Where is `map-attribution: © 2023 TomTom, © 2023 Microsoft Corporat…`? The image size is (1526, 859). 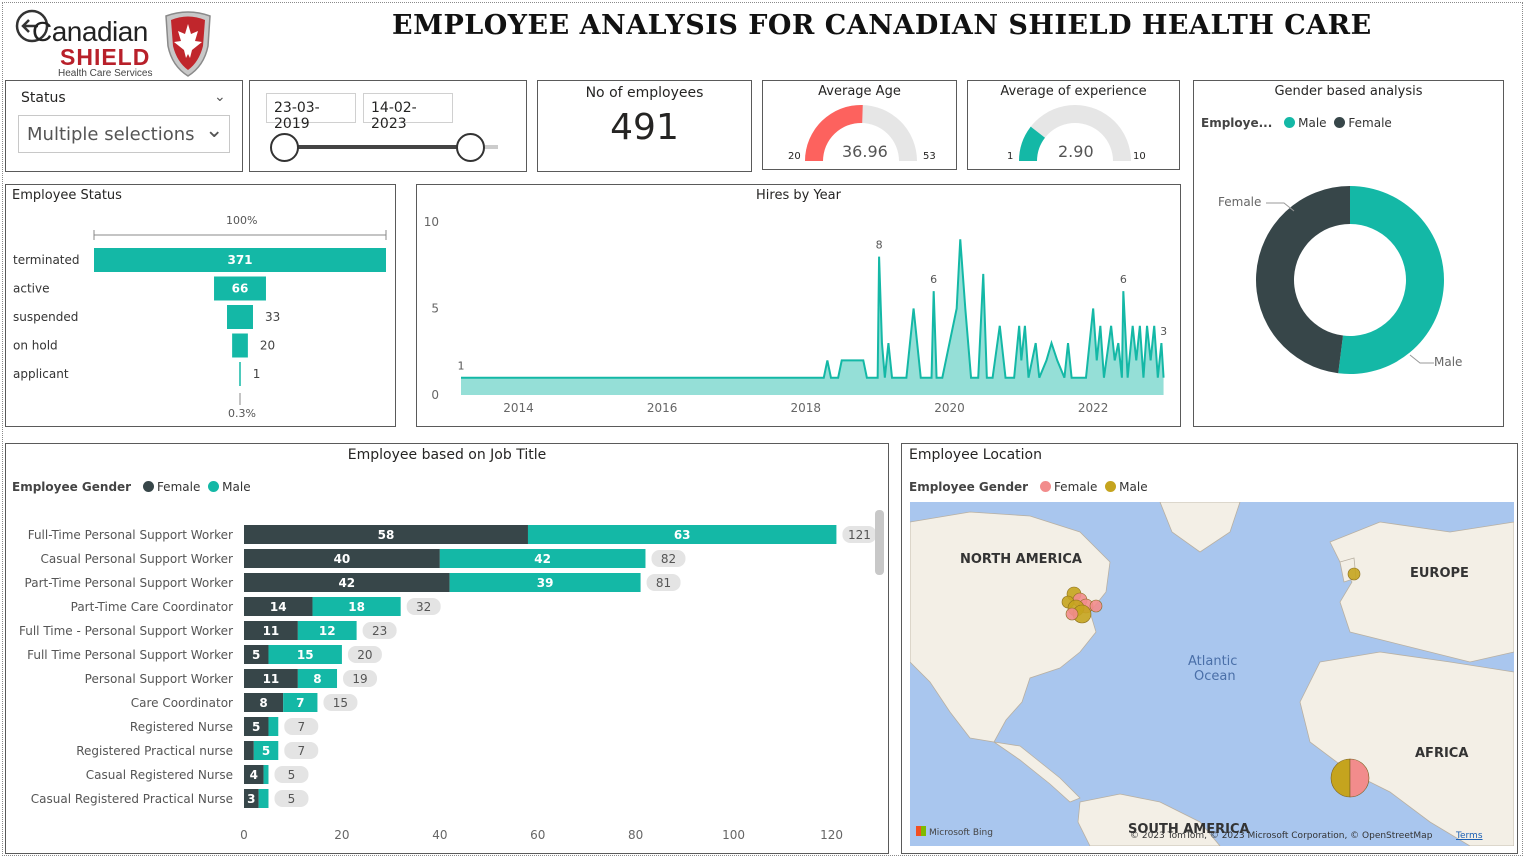 map-attribution: © 2023 TomTom, © 2023 Microsoft Corporat… is located at coordinates (1281, 836).